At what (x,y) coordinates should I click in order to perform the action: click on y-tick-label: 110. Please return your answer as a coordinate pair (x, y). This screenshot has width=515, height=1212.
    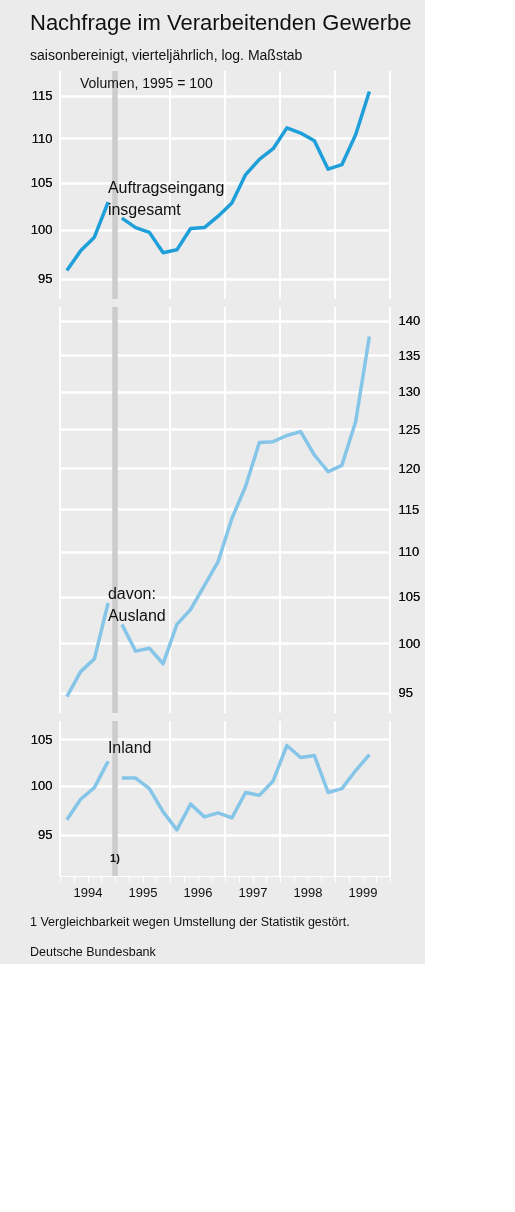
    Looking at the image, I should click on (42, 138).